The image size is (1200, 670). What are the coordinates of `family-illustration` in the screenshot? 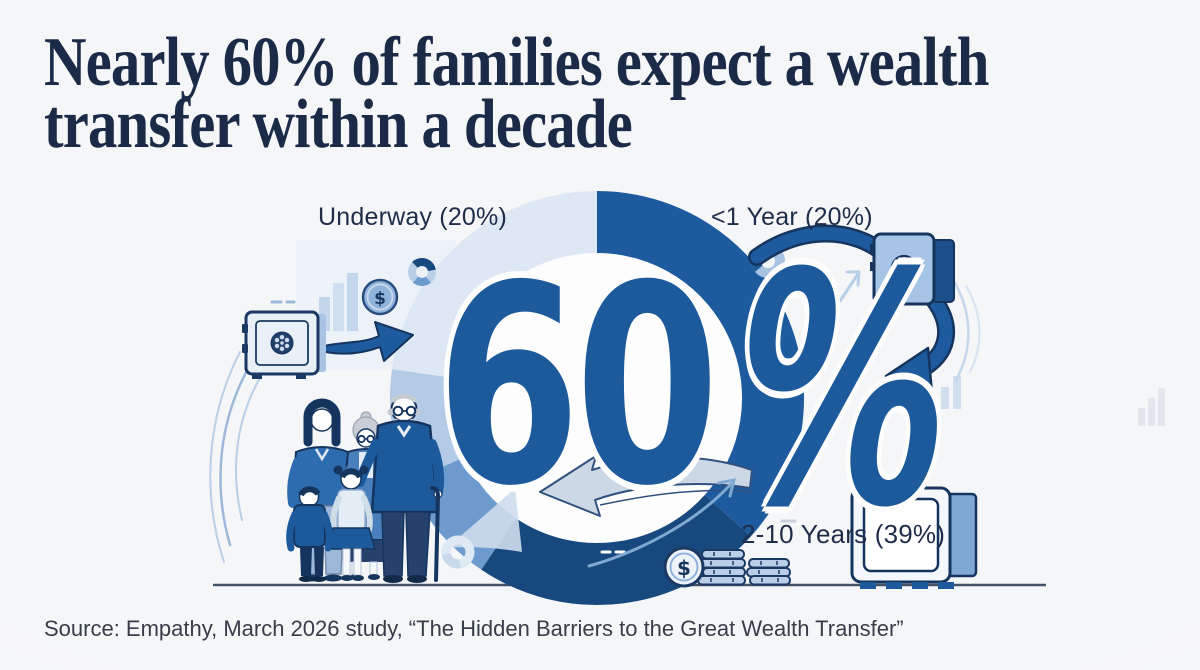 It's located at (365, 488).